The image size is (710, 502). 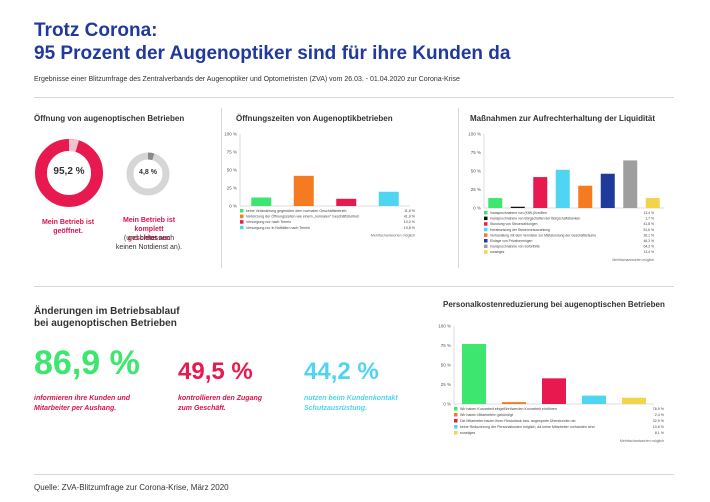 What do you see at coordinates (354, 474) in the screenshot?
I see `divider-bottom` at bounding box center [354, 474].